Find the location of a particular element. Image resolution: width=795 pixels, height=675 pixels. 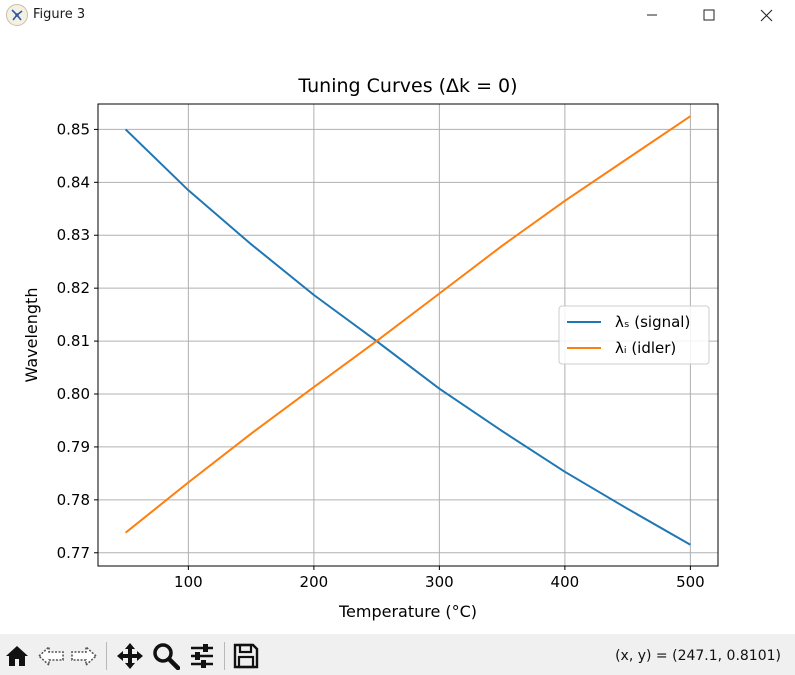

y-axis-label: Wavelength is located at coordinates (31, 335).